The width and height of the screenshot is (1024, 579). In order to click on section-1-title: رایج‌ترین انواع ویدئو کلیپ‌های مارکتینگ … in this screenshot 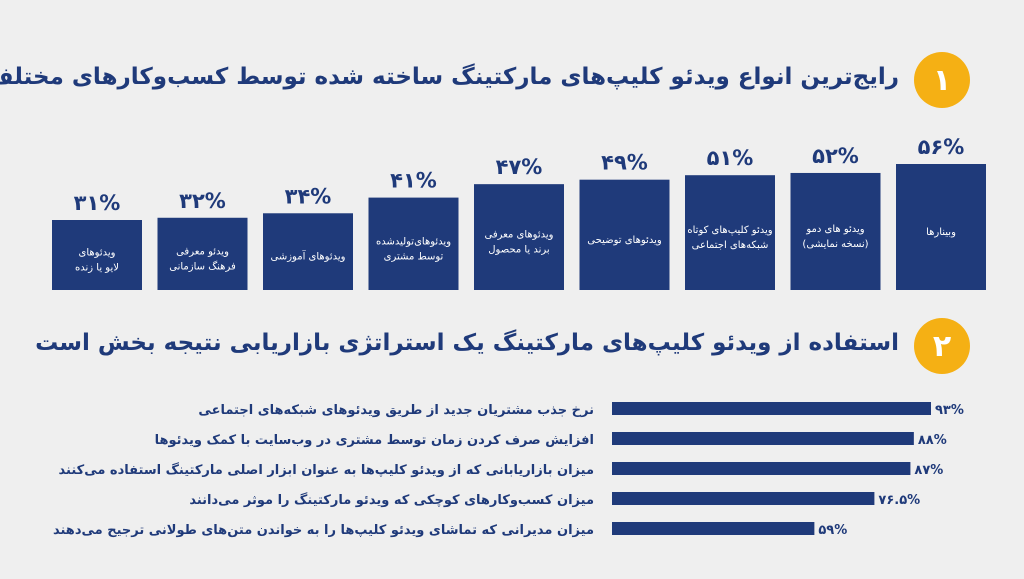, I will do `click(449, 77)`.